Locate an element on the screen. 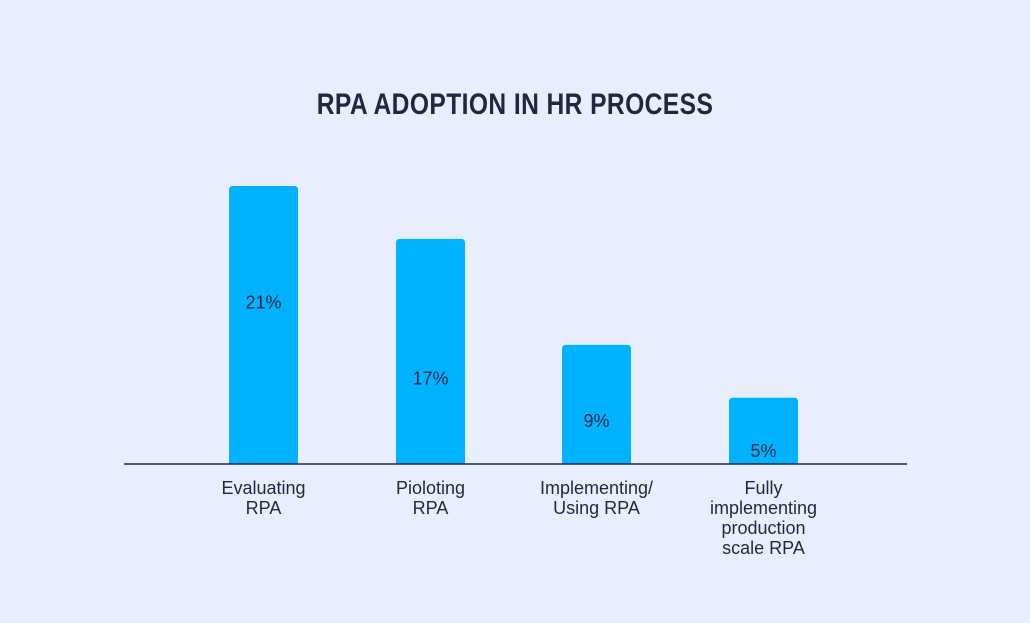 Image resolution: width=1030 pixels, height=623 pixels. value-labels-layer: 21% 17% 9% 5% is located at coordinates (510, 377).